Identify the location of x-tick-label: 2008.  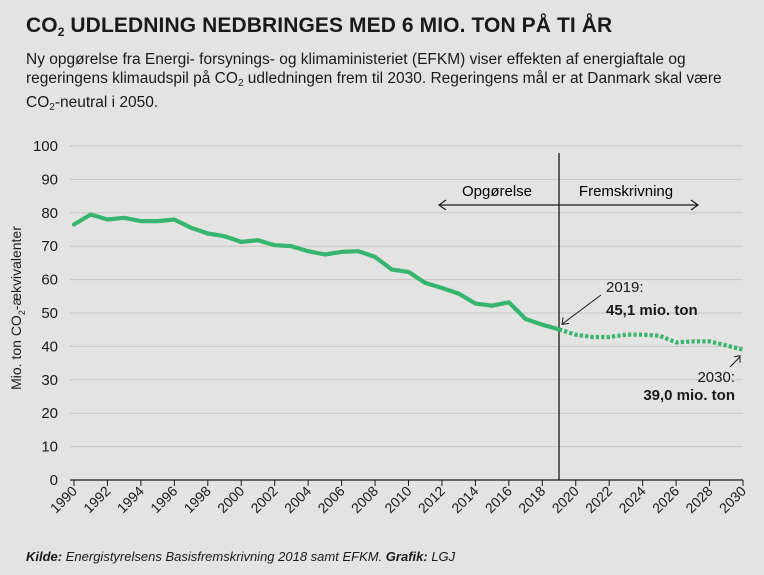
(364, 499).